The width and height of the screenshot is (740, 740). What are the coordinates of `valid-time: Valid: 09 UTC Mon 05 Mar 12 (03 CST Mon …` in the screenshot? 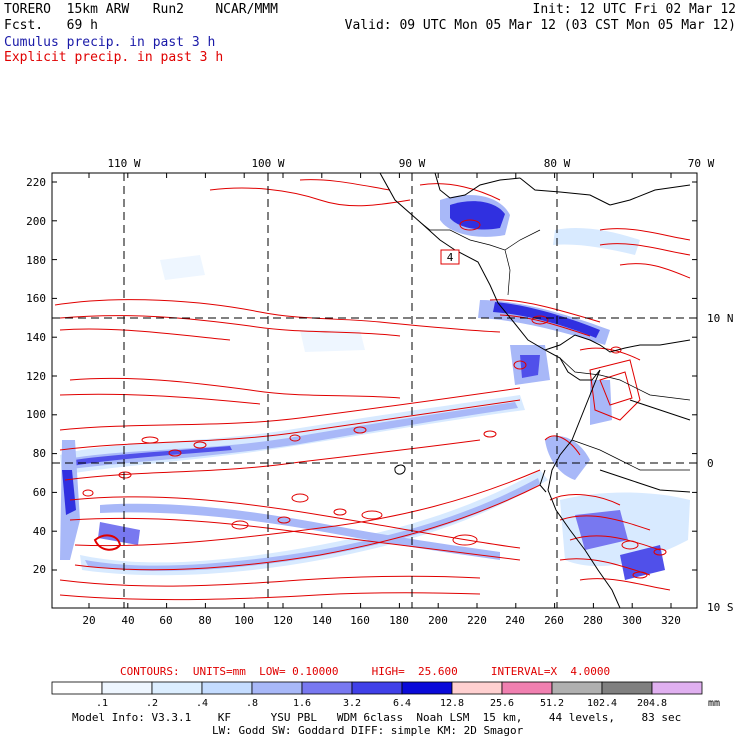 It's located at (540, 25).